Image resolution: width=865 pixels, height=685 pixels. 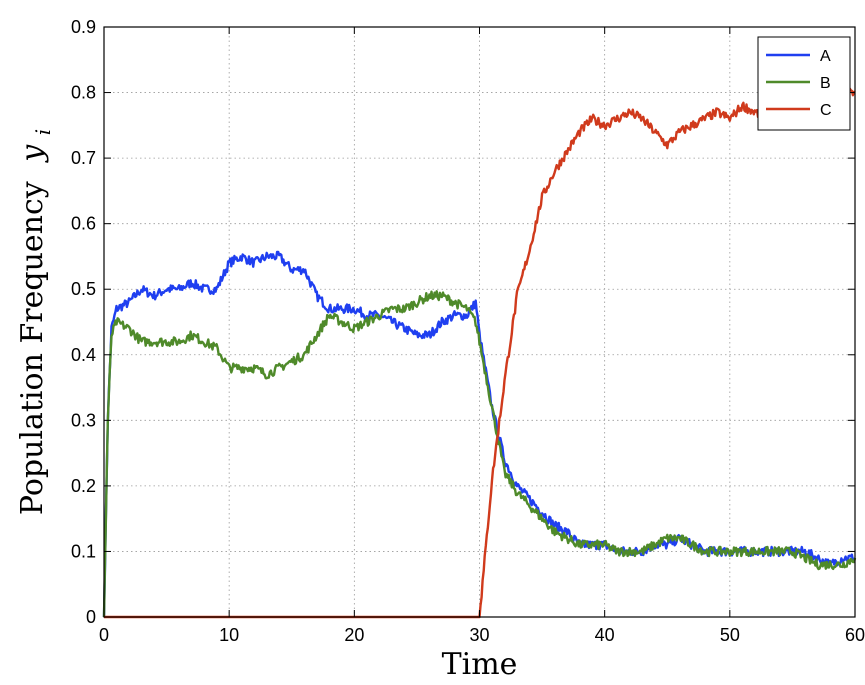 I want to click on y-tick-label: 0.3, so click(x=83, y=420).